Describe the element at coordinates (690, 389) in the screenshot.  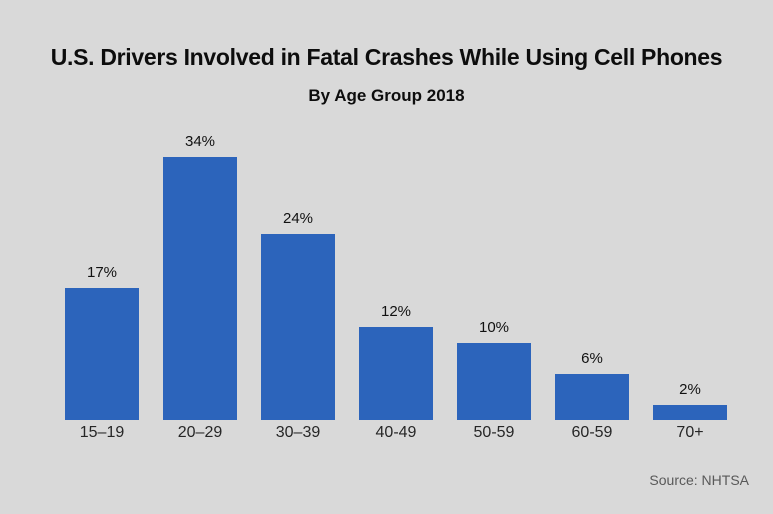
I see `bar-value-label: 2%` at that location.